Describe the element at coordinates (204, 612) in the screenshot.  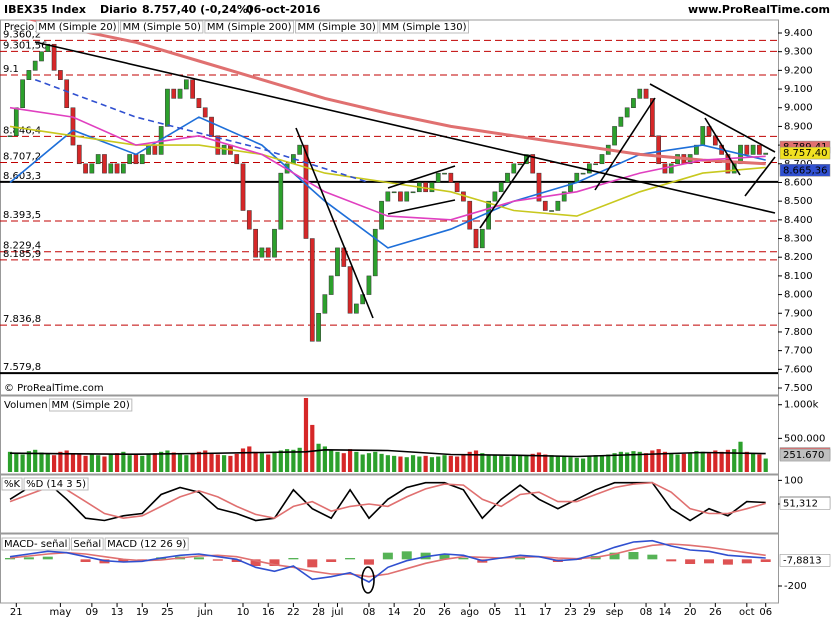
I see `x-tick-label: jun` at that location.